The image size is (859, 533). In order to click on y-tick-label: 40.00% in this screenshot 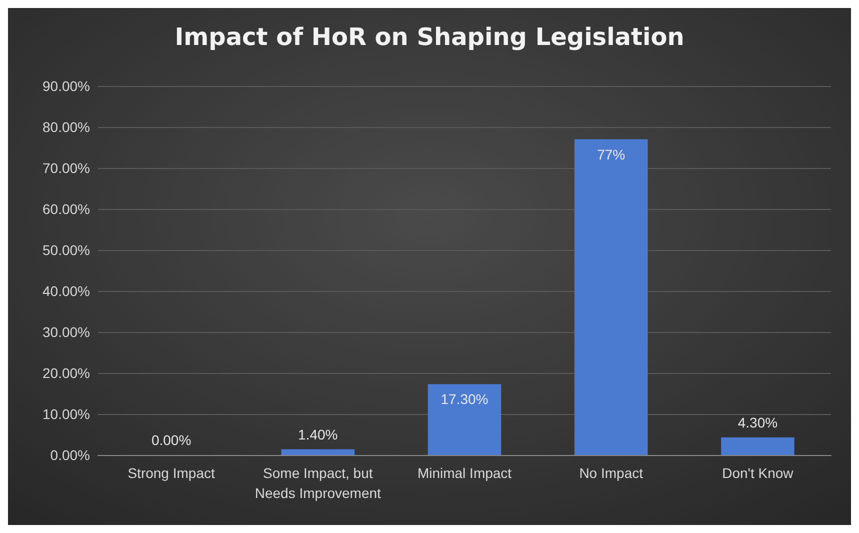, I will do `click(66, 291)`.